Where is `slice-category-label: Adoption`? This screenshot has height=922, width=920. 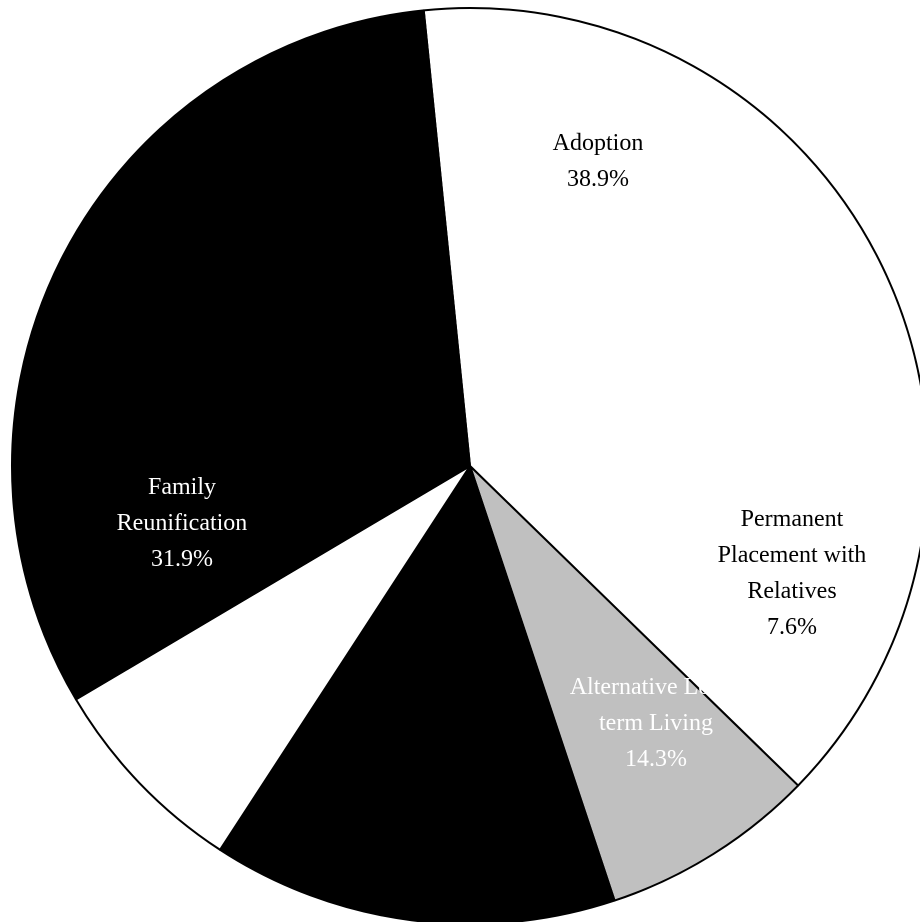 slice-category-label: Adoption is located at coordinates (598, 143).